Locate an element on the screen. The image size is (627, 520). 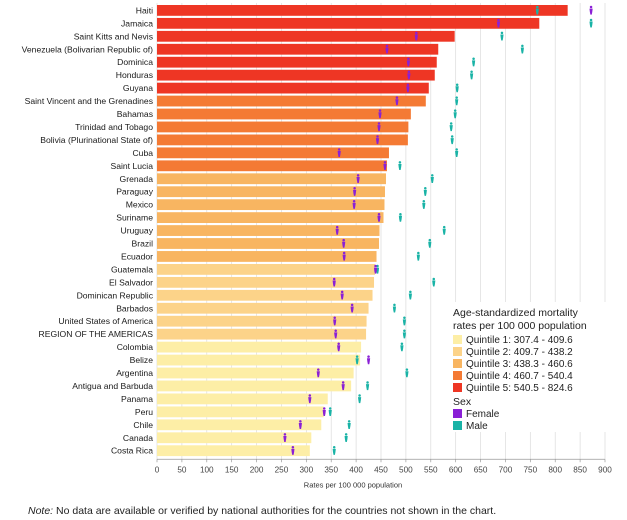
category-label: Ecuador is located at coordinates (137, 256).